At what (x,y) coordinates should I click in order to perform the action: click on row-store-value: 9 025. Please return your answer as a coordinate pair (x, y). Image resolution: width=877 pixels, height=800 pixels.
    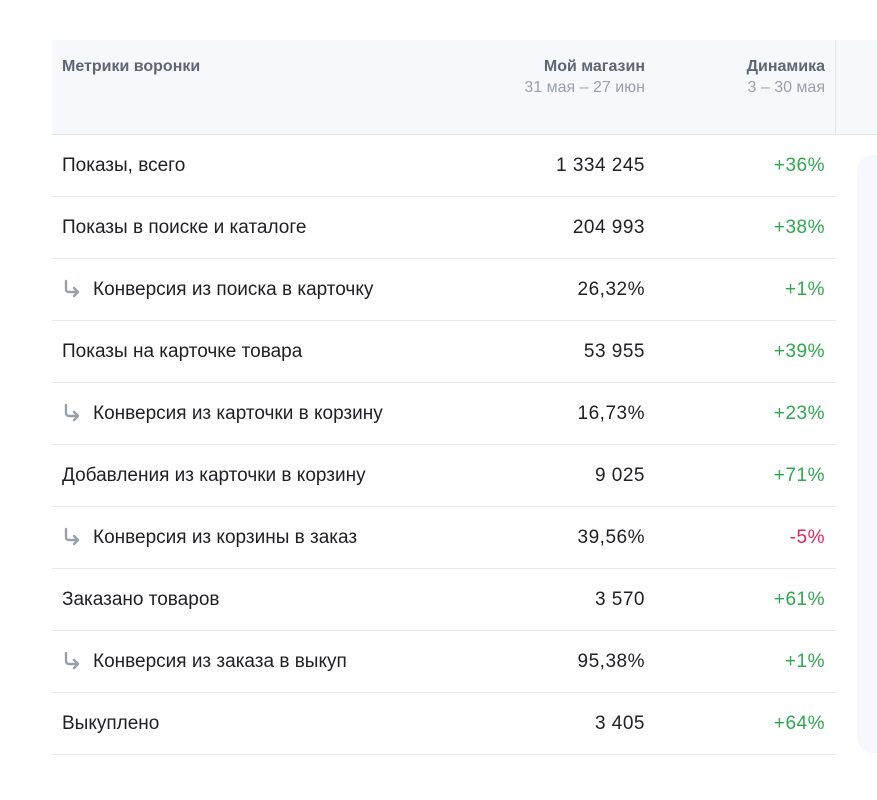
    Looking at the image, I should click on (619, 475).